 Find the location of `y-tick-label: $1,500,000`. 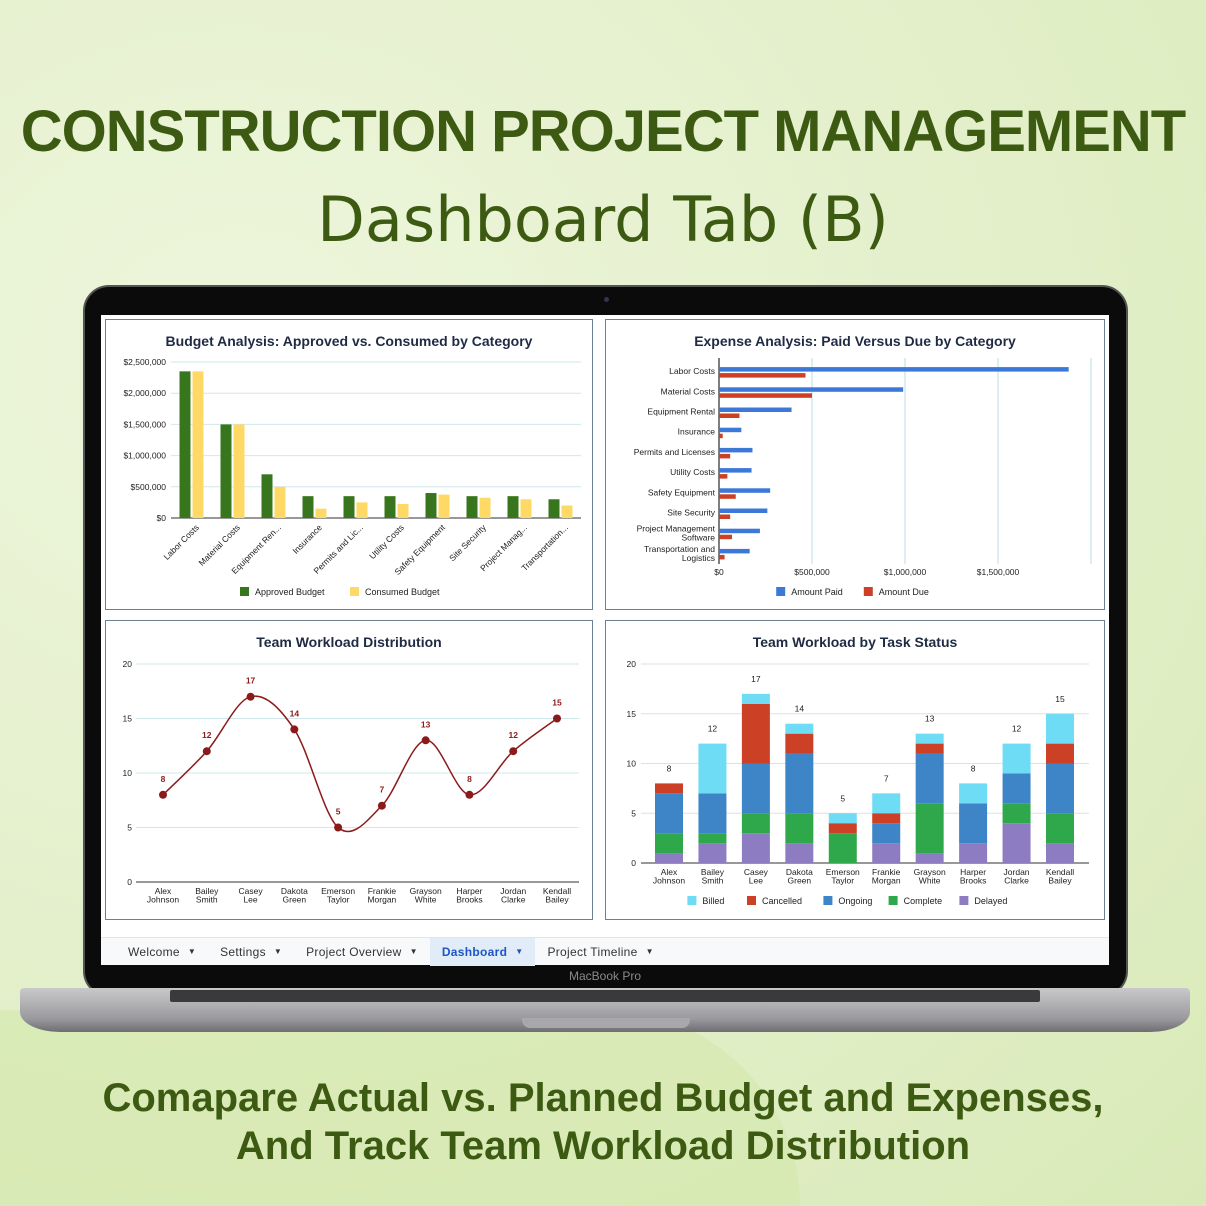

y-tick-label: $1,500,000 is located at coordinates (144, 424).